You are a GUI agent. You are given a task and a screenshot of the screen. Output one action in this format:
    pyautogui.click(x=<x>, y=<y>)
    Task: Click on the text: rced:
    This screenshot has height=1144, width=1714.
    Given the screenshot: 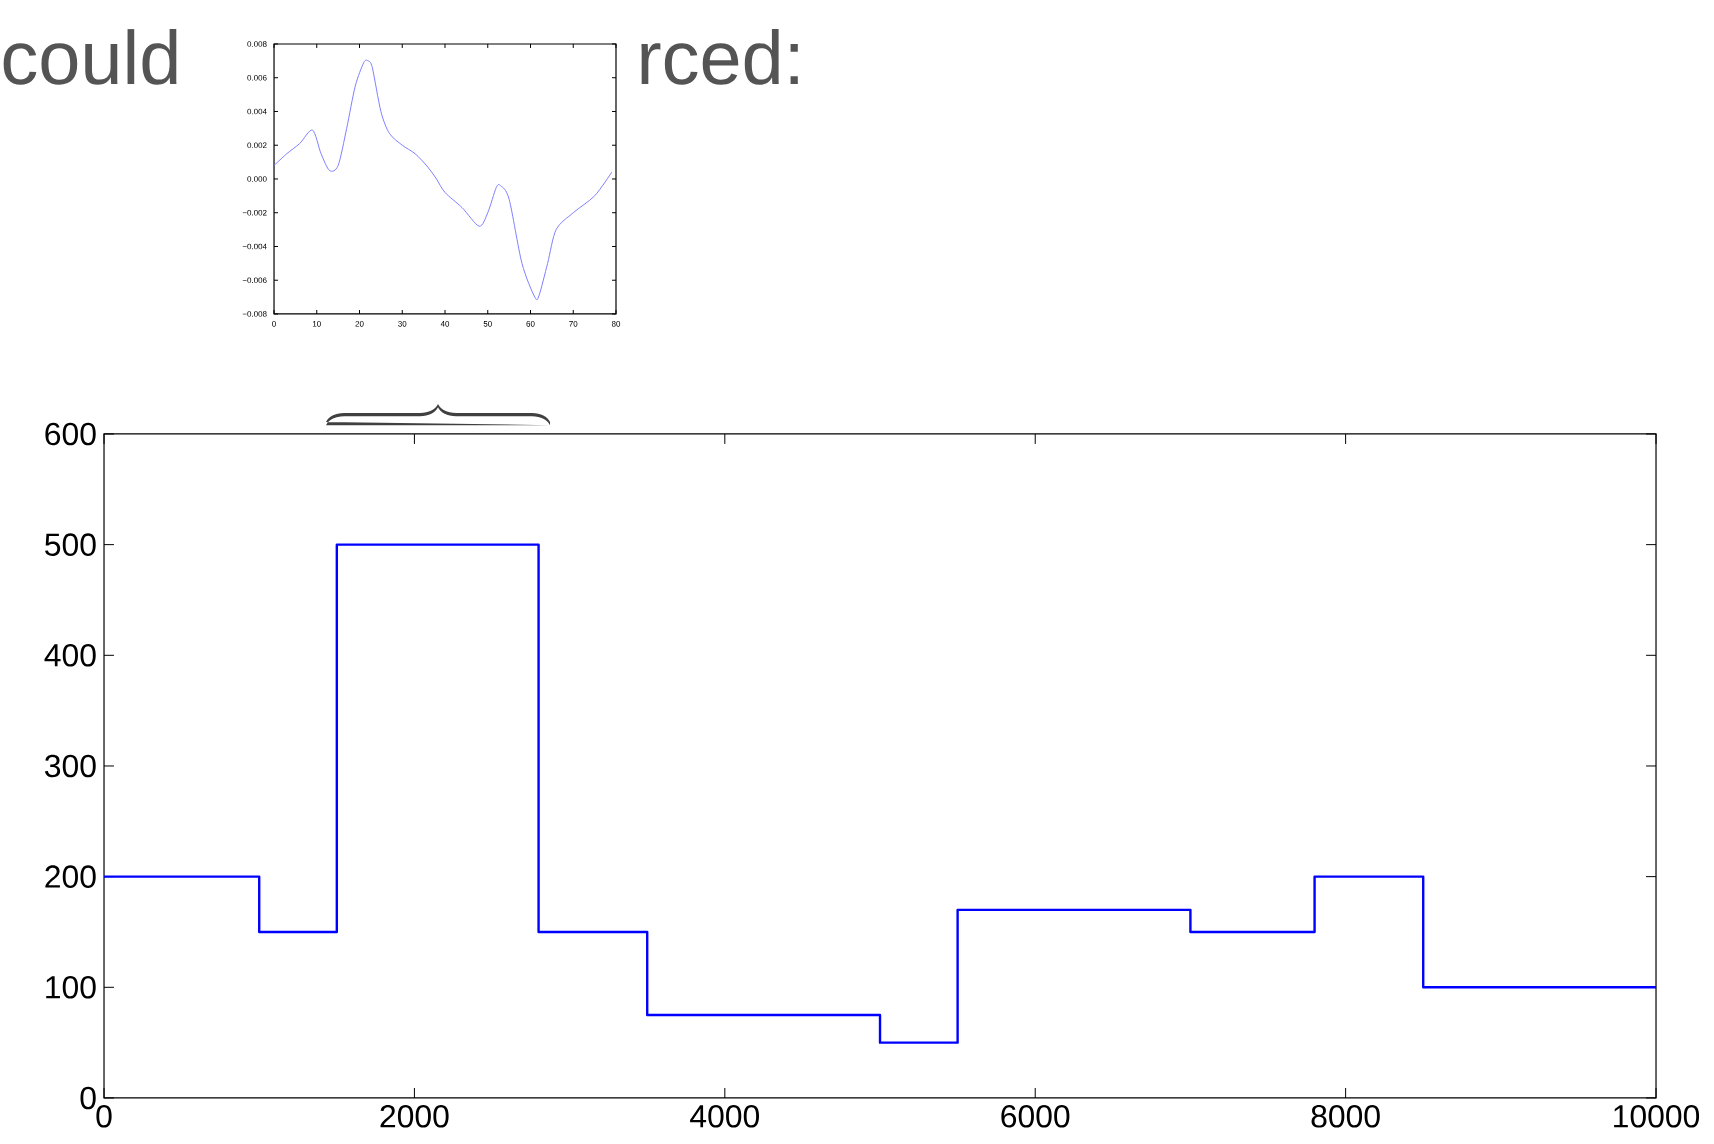 What is the action you would take?
    pyautogui.click(x=719, y=57)
    